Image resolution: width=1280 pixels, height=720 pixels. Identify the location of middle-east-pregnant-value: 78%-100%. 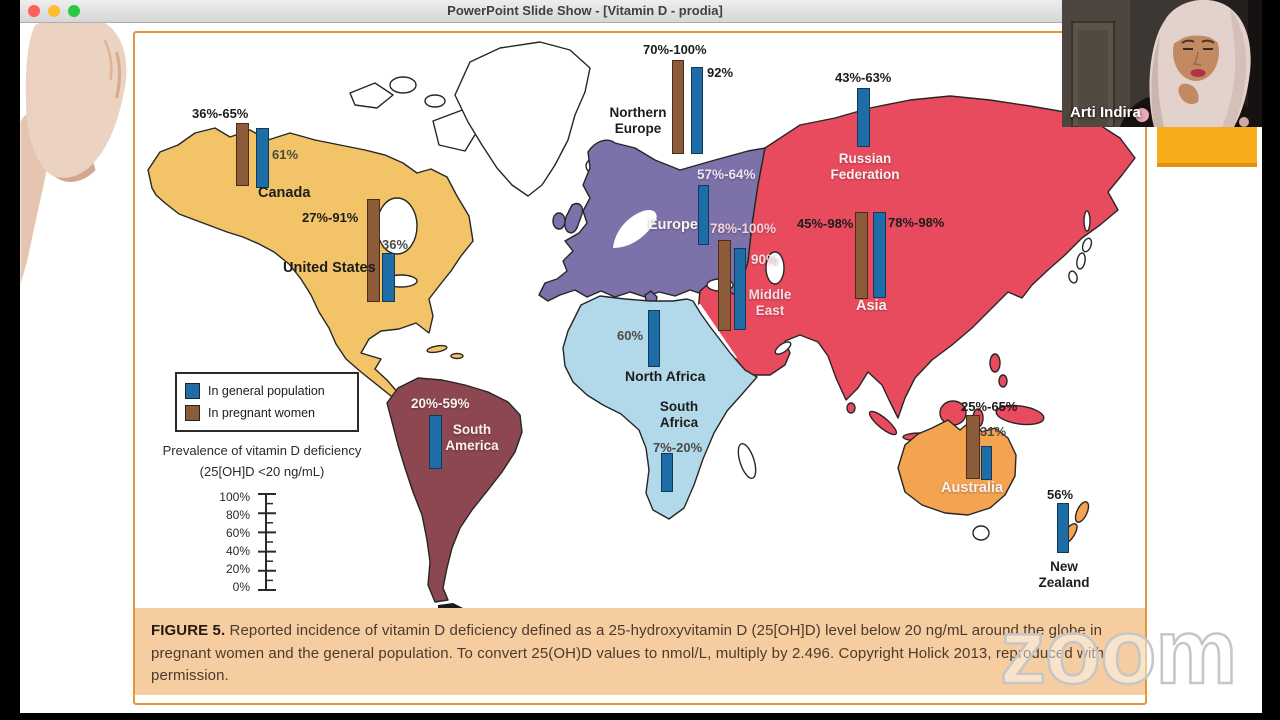
(743, 228).